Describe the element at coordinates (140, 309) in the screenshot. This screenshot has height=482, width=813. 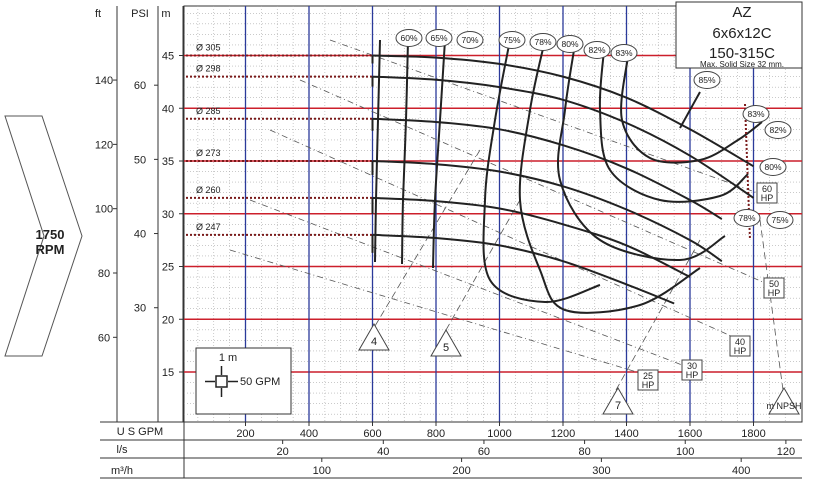
I see `psi-tick-label: 30` at that location.